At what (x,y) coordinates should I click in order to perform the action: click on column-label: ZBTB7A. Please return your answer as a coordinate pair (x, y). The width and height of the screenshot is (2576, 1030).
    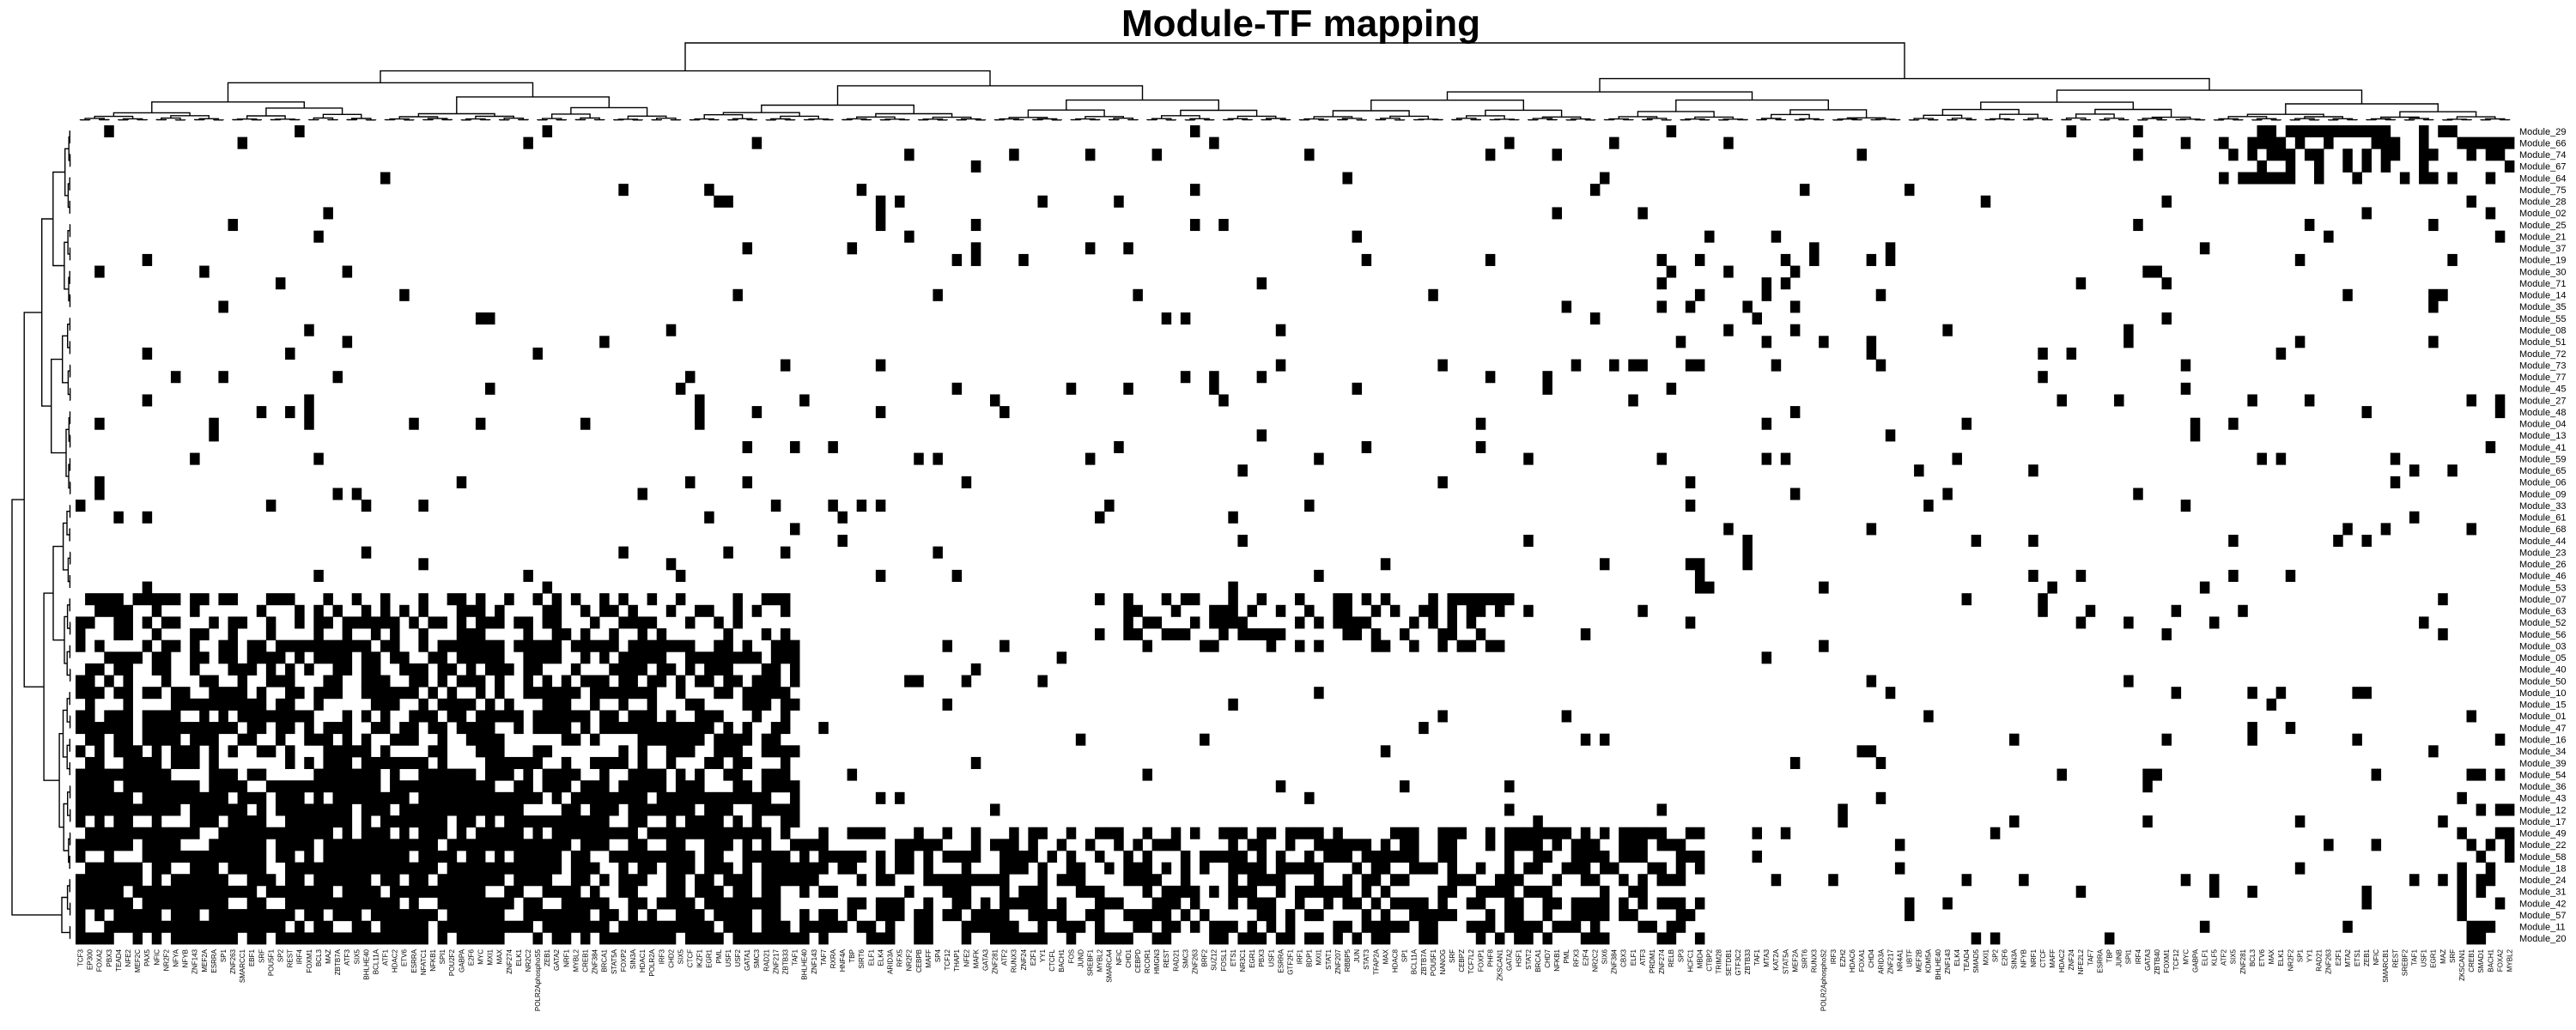
    Looking at the image, I should click on (1424, 961).